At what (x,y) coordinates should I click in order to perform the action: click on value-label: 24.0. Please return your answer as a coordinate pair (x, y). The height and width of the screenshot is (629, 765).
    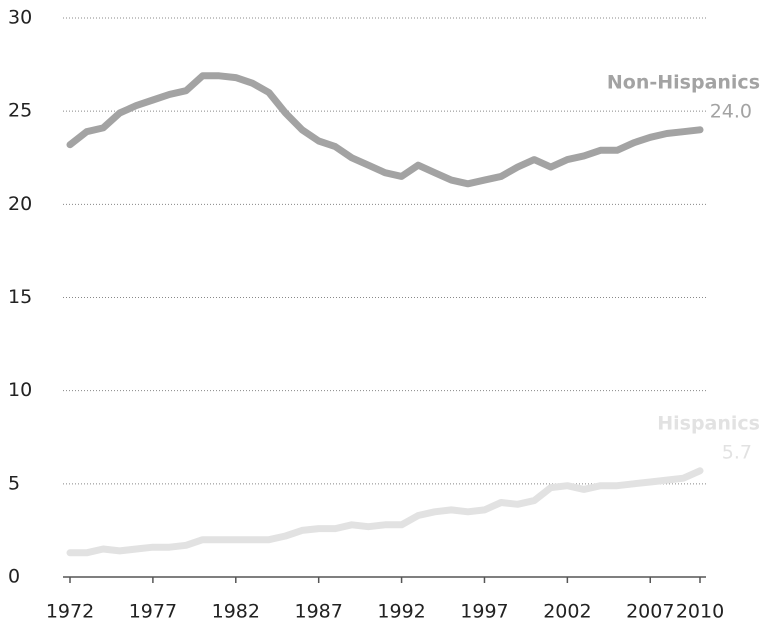
    Looking at the image, I should click on (731, 111).